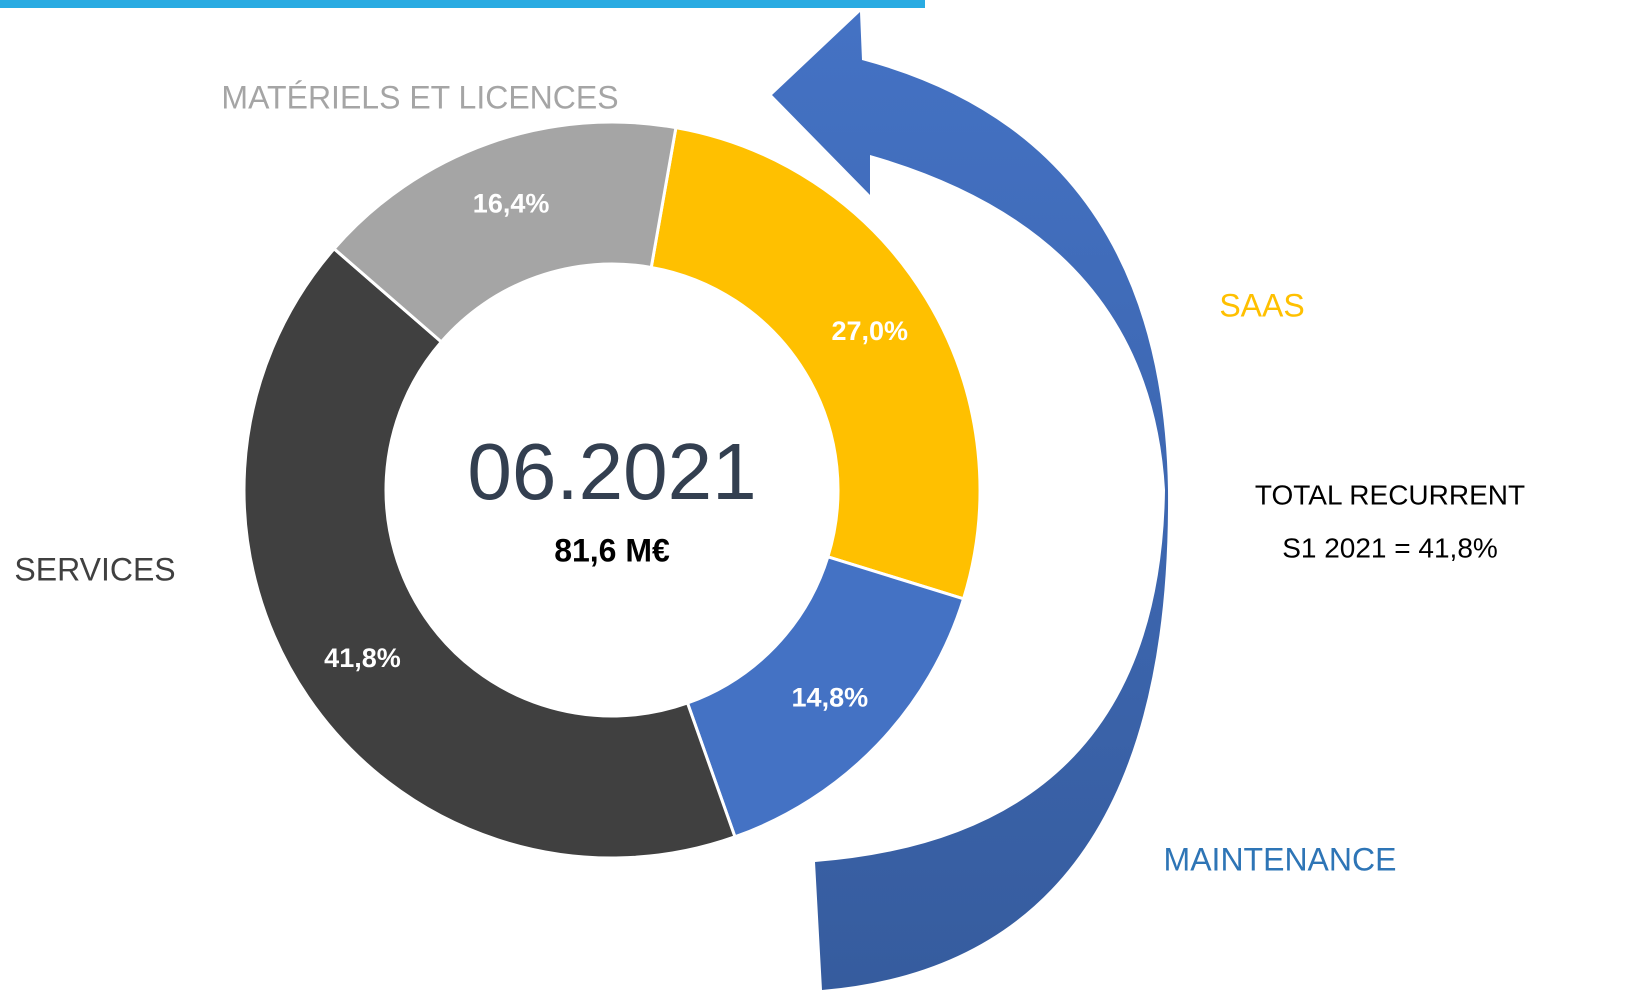 This screenshot has width=1639, height=999. I want to click on category-label: SERVICES, so click(94, 569).